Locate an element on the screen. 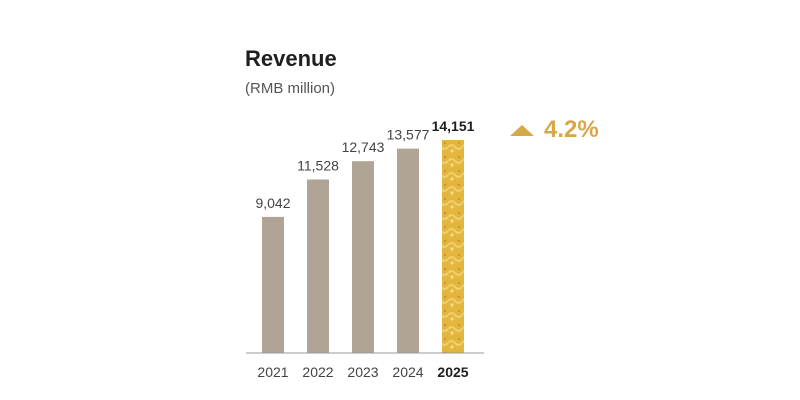 The image size is (800, 400). category-label-2023: 2023 is located at coordinates (362, 372).